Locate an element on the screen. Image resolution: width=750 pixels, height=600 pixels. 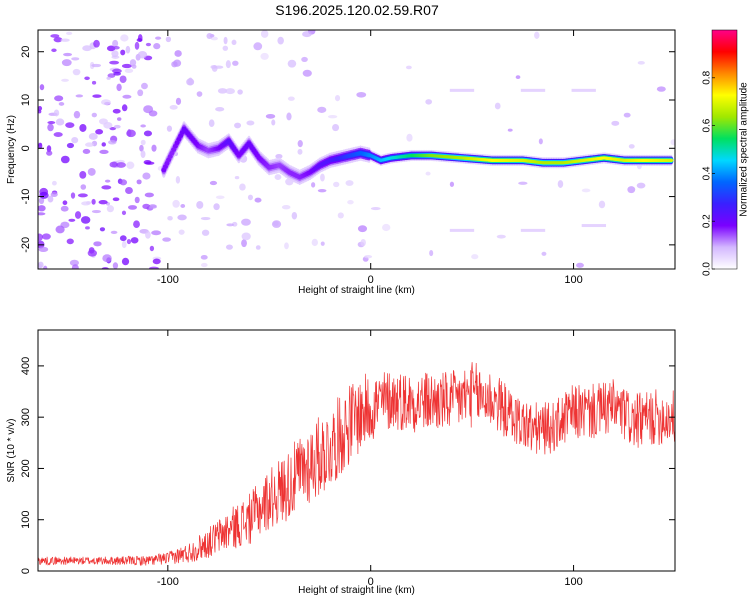
y-tick-label: 0 is located at coordinates (26, 571).